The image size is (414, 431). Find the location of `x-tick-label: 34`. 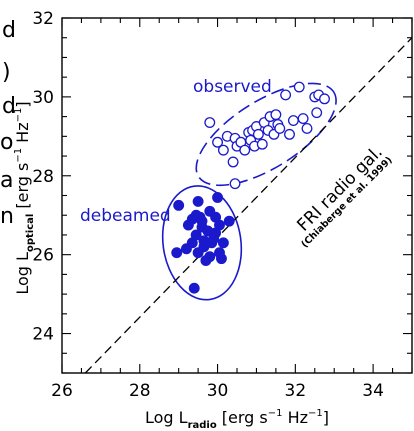

x-tick-label: 34 is located at coordinates (373, 391).